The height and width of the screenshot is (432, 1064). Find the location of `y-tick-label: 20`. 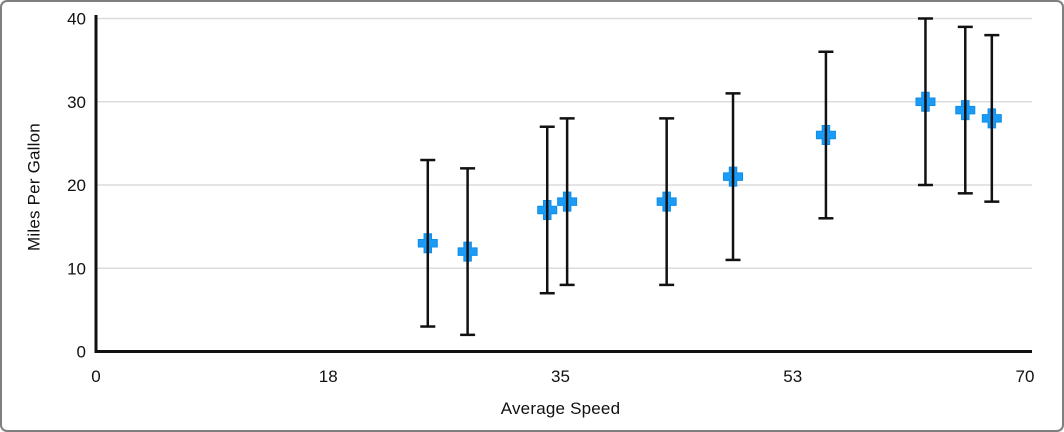

y-tick-label: 20 is located at coordinates (76, 185).